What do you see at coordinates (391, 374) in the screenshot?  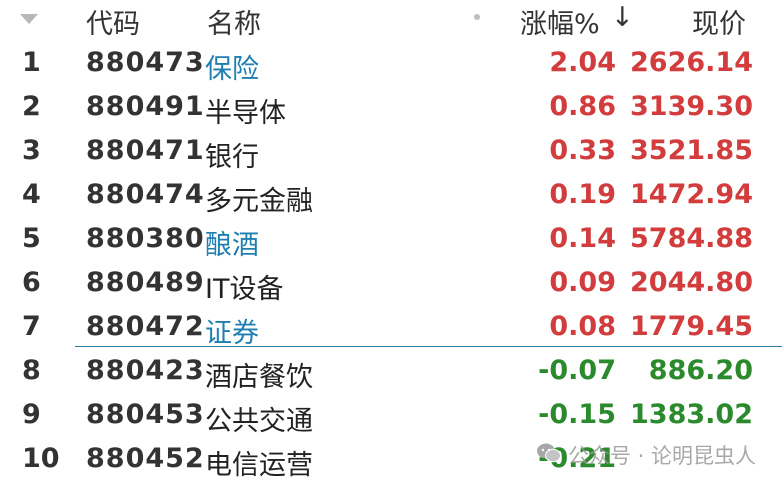 I see `table-row: 8 880423 酒店餐饮 -0.07 886.20` at bounding box center [391, 374].